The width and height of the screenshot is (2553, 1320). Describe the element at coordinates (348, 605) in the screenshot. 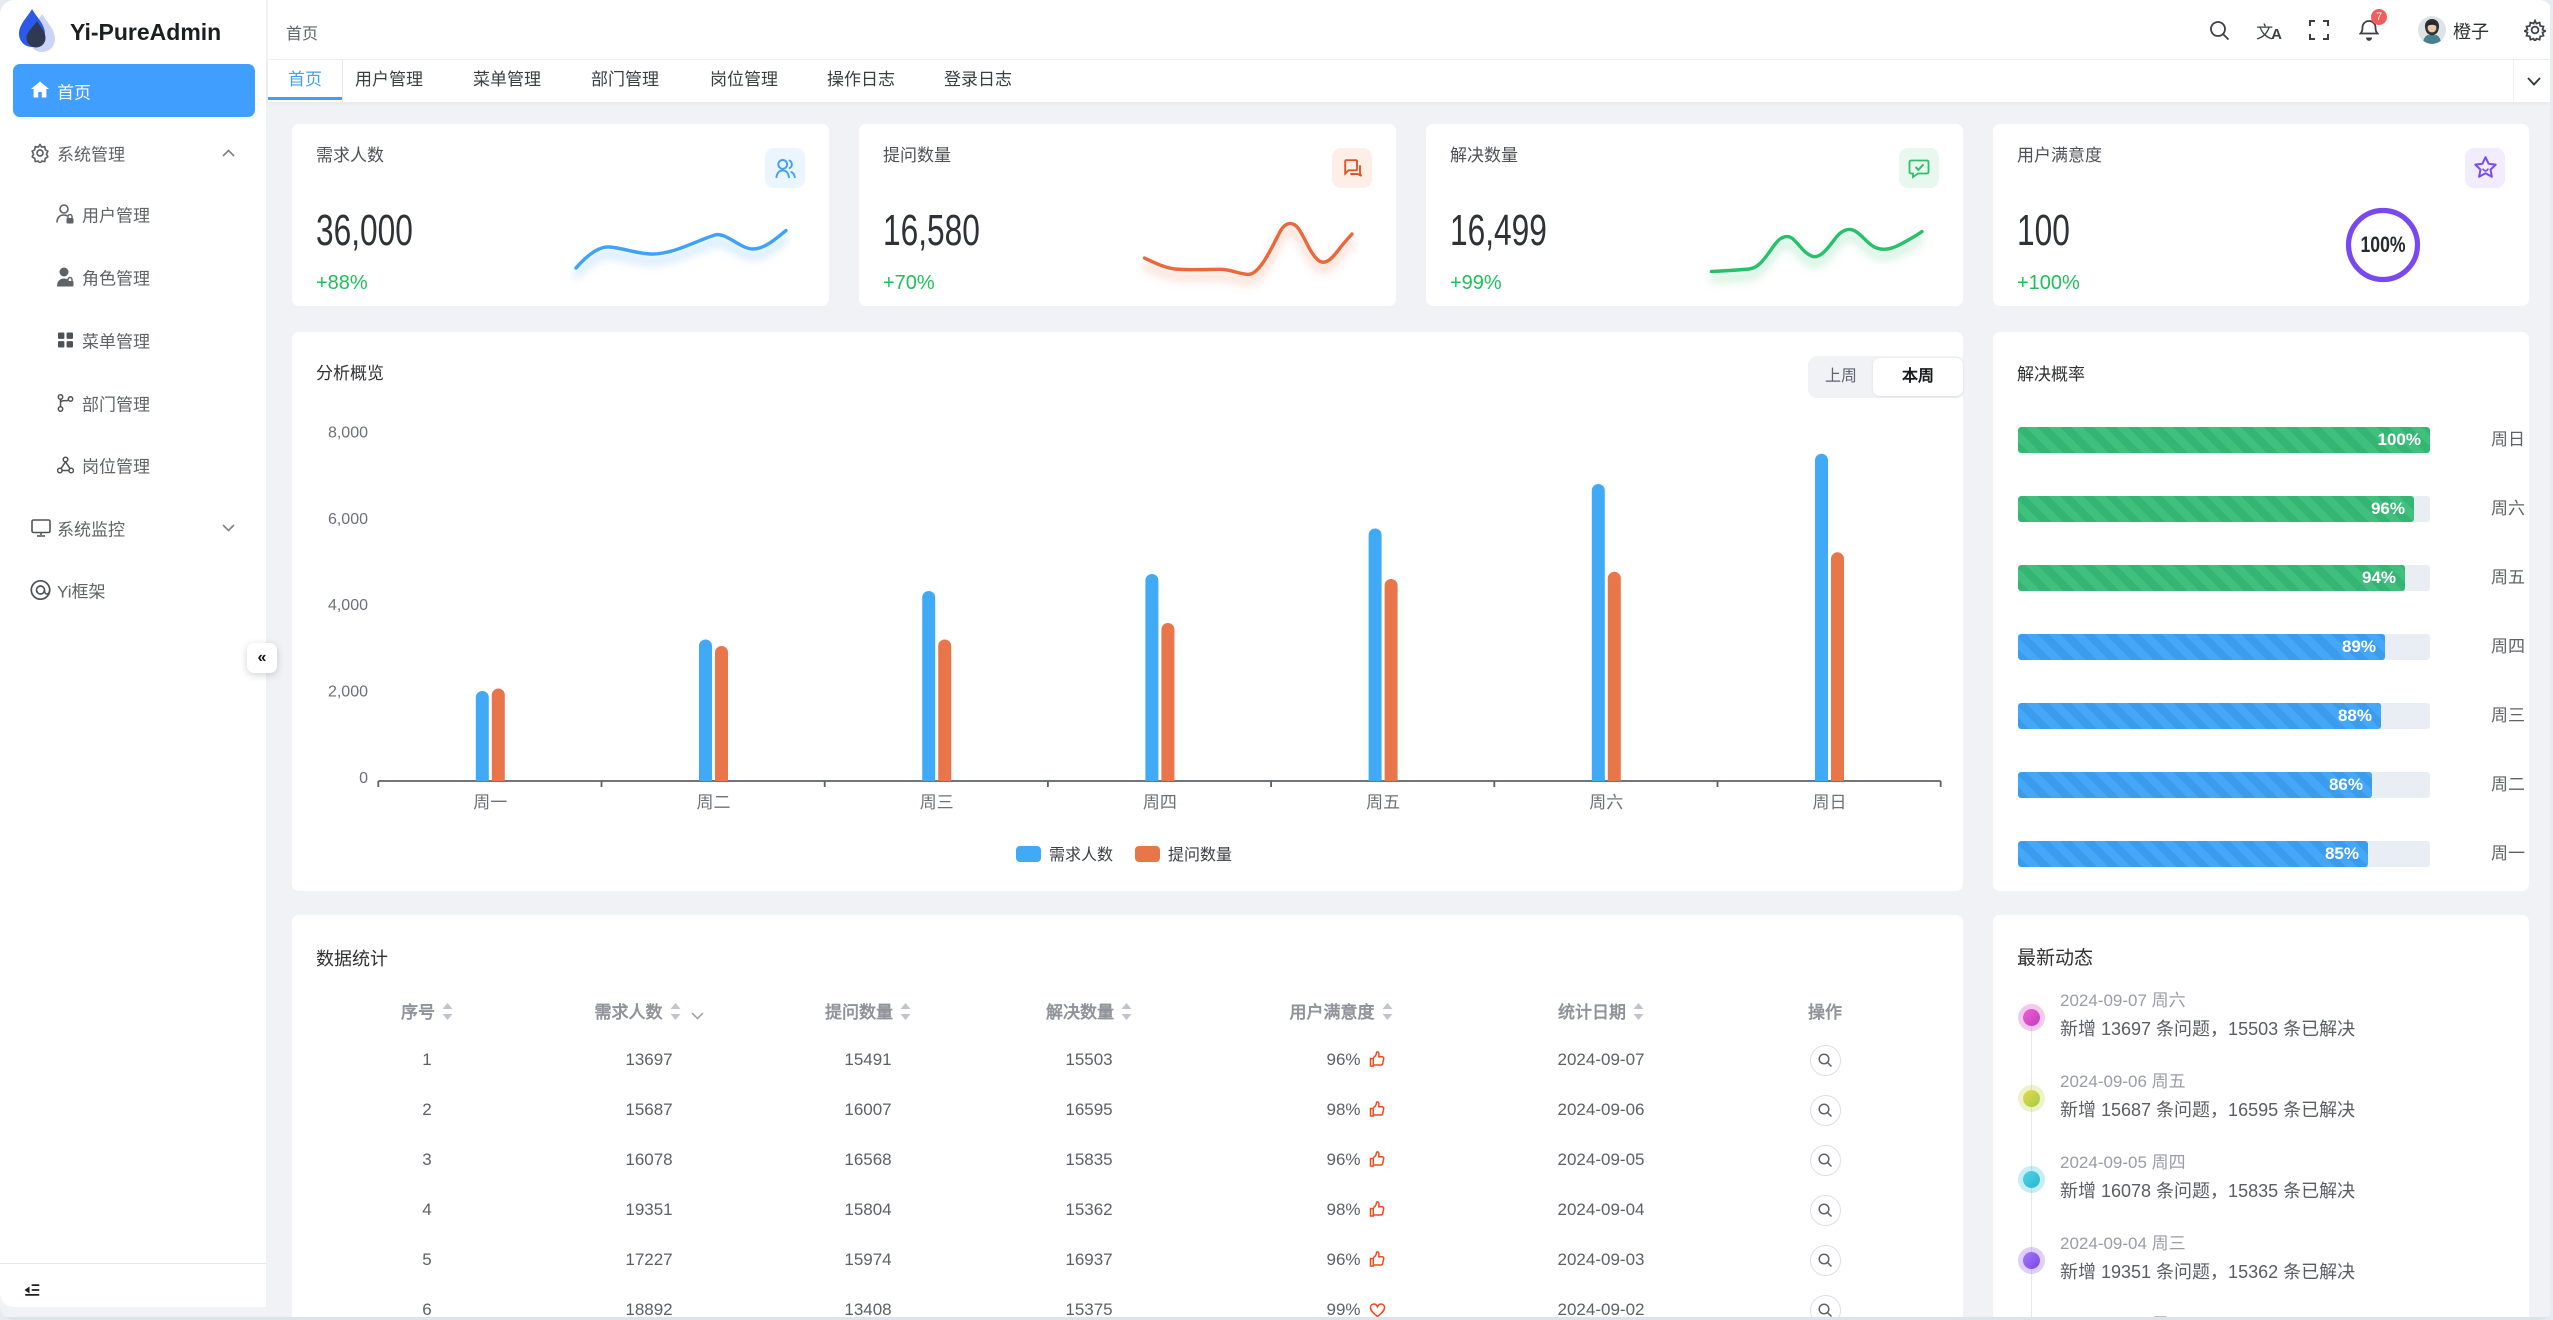

I see `svg-text: 4,000` at that location.